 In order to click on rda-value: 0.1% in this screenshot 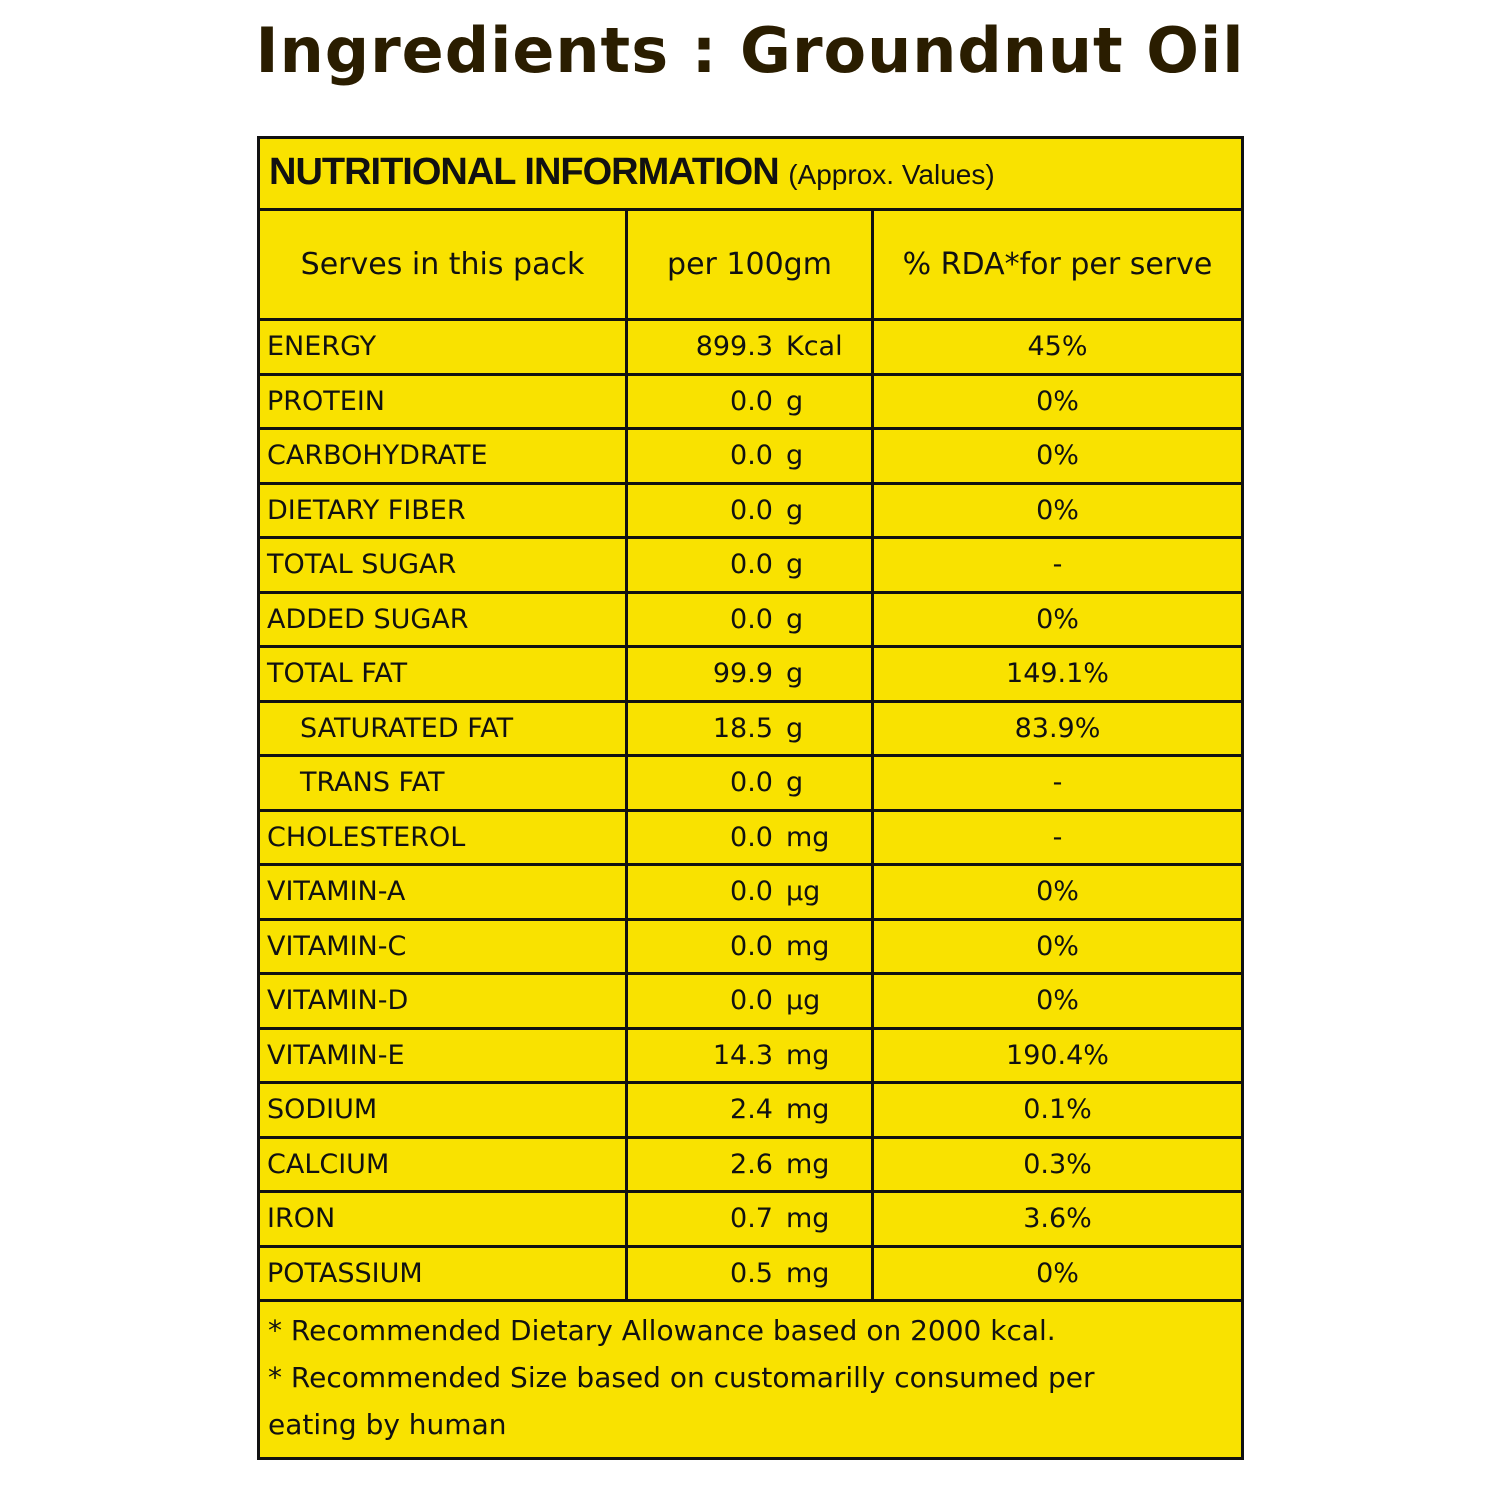, I will do `click(1057, 1110)`.